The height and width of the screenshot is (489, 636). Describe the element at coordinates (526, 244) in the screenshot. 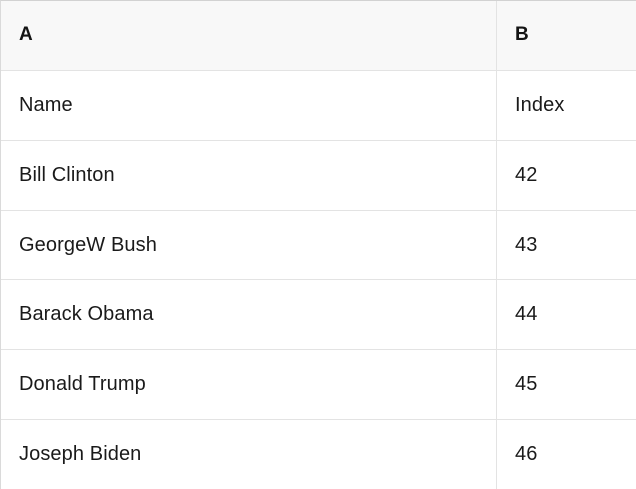

I see `cell-b3-text: 43` at that location.